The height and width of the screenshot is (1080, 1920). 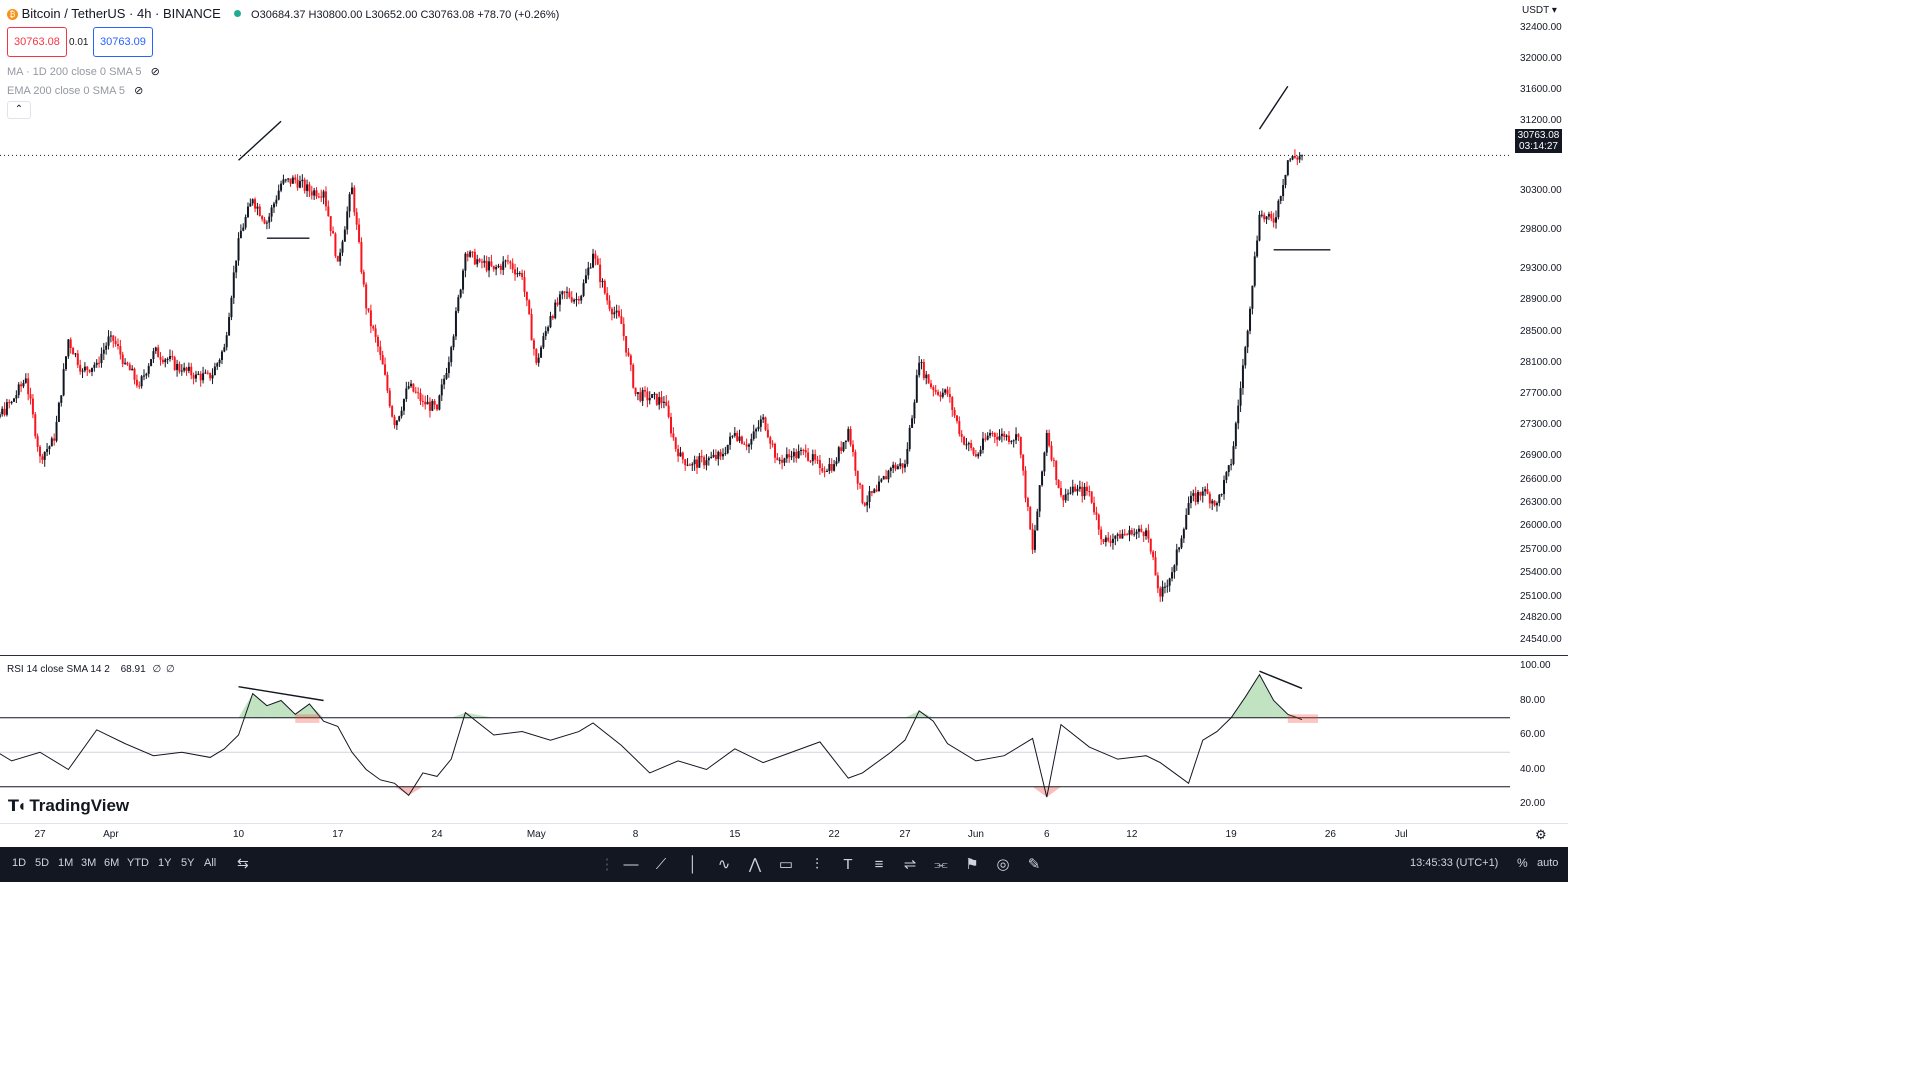 What do you see at coordinates (1454, 863) in the screenshot?
I see `clock: 13:45:33 (UTC+1)` at bounding box center [1454, 863].